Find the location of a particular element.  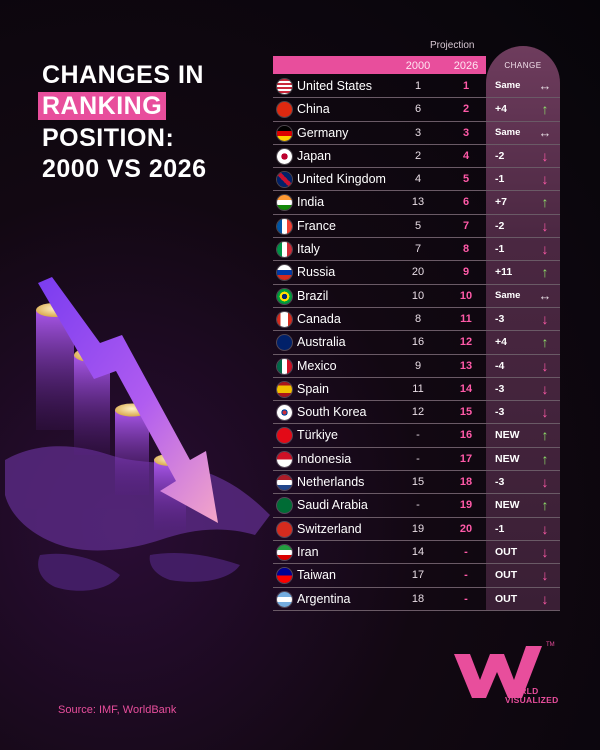

rank-2026: 13 is located at coordinates (466, 365).